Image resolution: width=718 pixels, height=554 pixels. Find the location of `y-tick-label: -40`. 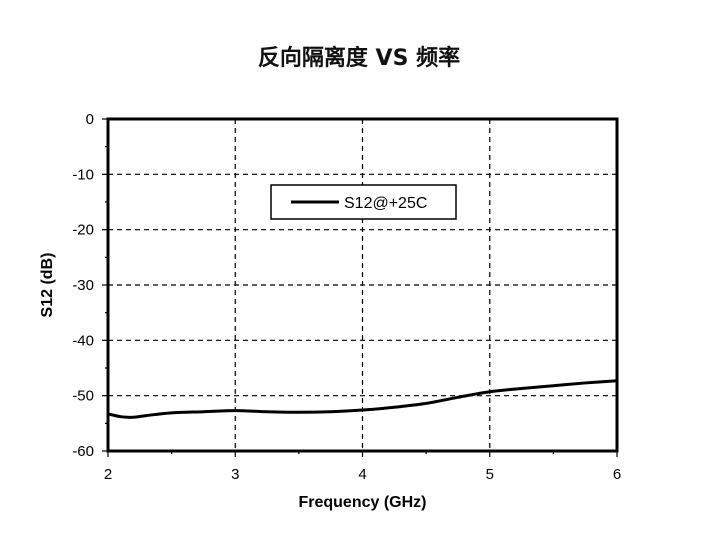

y-tick-label: -40 is located at coordinates (83, 340).